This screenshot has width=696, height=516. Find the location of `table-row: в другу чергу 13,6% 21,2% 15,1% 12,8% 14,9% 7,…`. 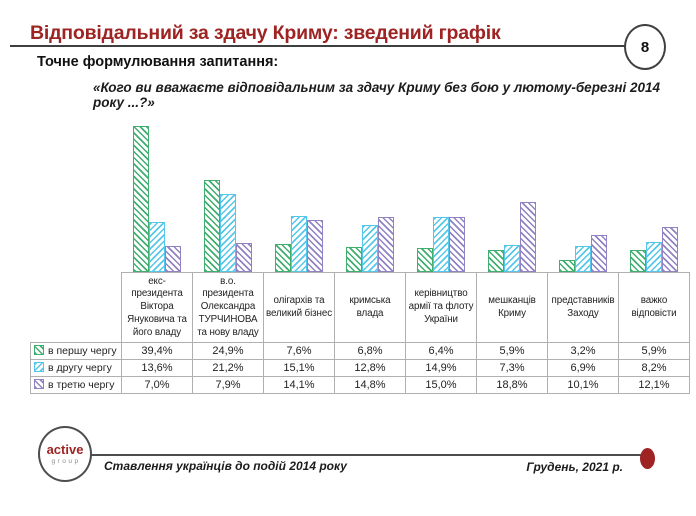

table-row: в другу чергу 13,6% 21,2% 15,1% 12,8% 14,9% 7,… is located at coordinates (360, 368).